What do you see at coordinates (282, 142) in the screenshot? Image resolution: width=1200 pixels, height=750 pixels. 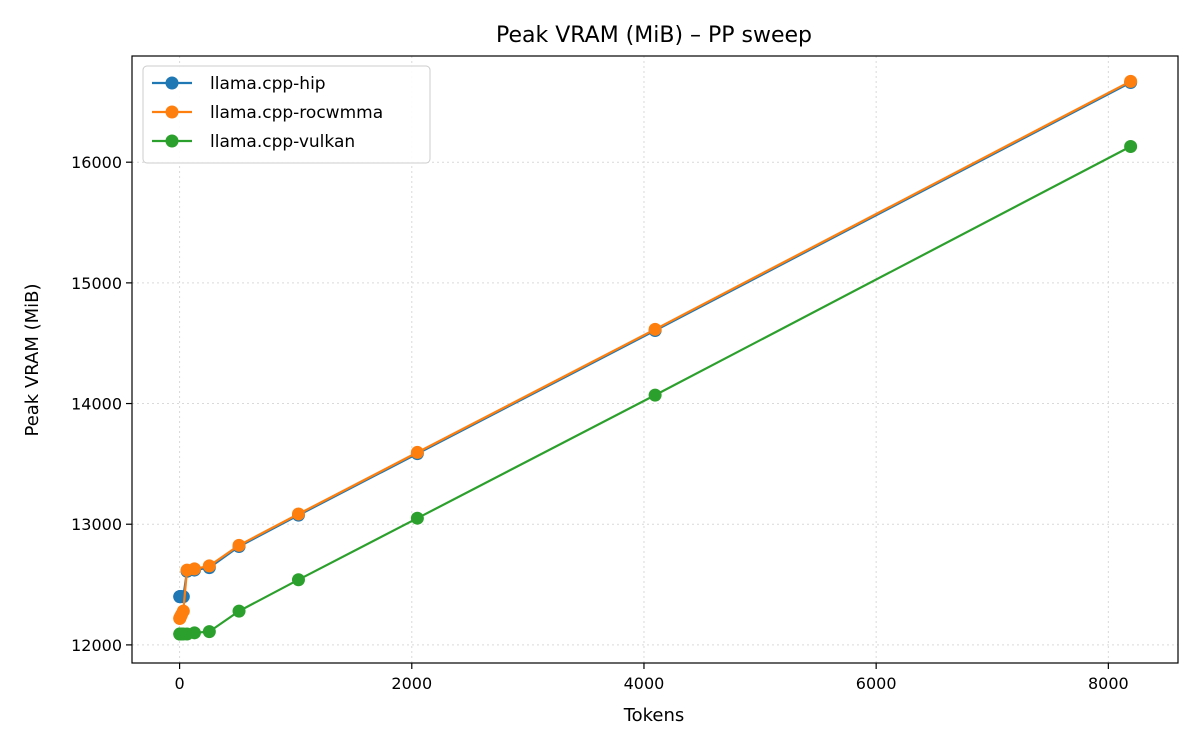 I see `legend-label: llama.cpp-vulkan` at bounding box center [282, 142].